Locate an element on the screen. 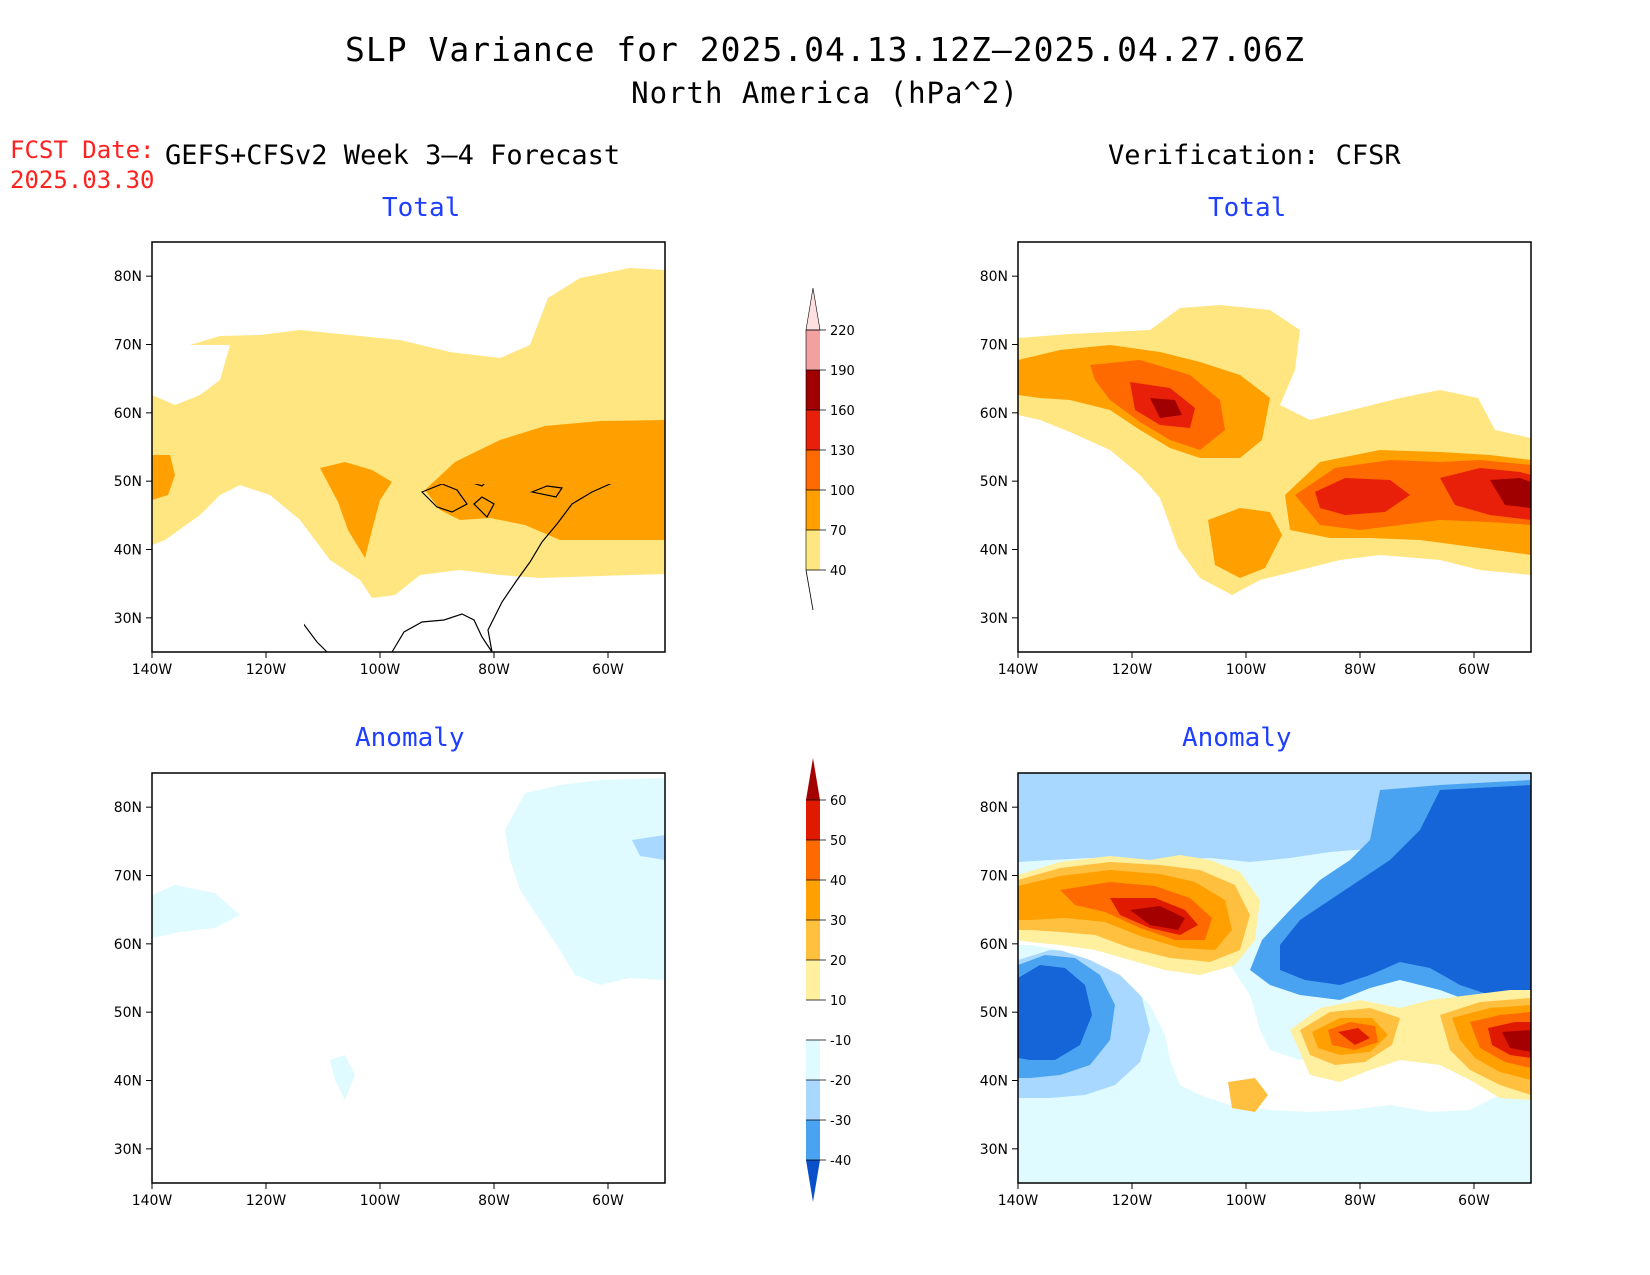 The image size is (1650, 1275). anomaly-colorbar: 60 50 40 30 20 10 -10 -20 -30 -40 is located at coordinates (828, 980).